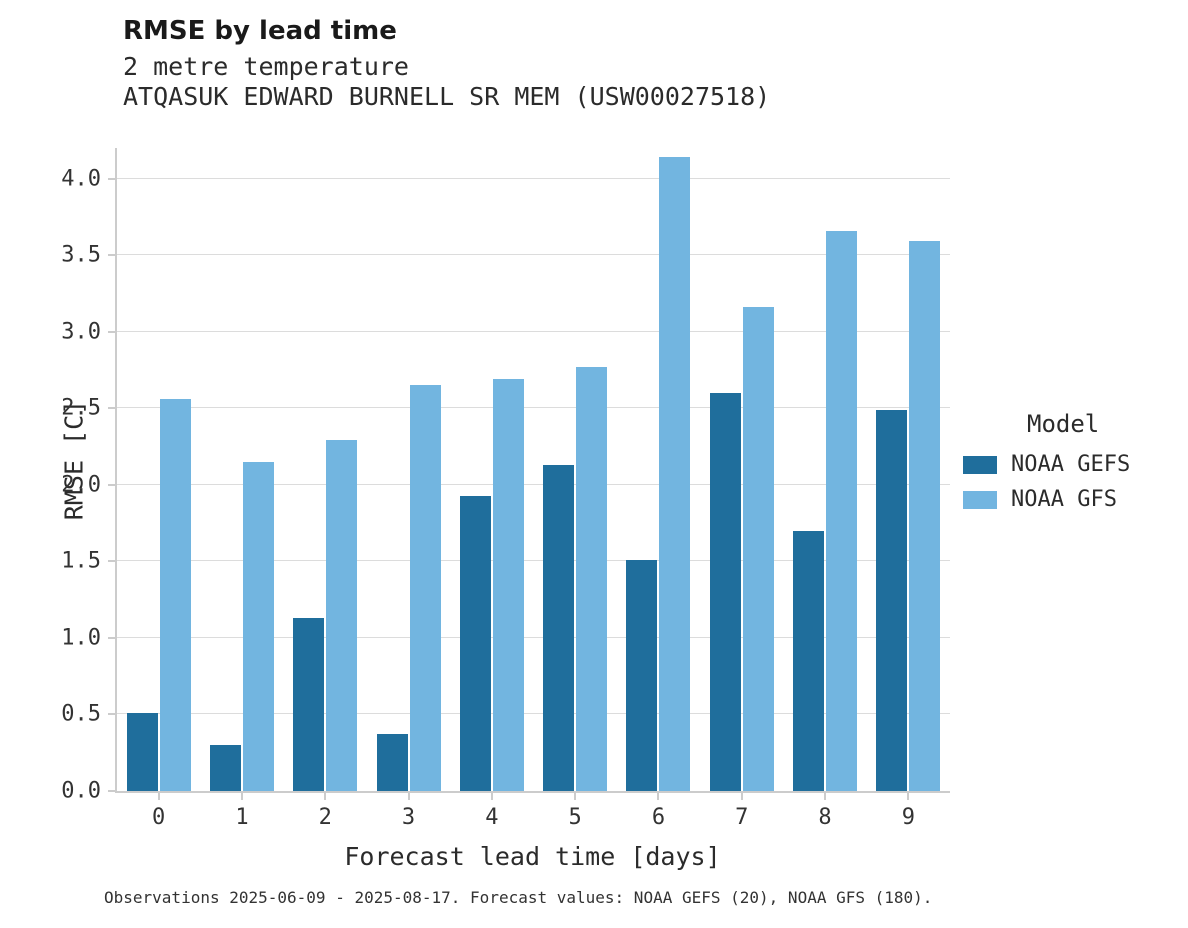 The image size is (1188, 928). Describe the element at coordinates (81, 791) in the screenshot. I see `y-tick-label: 0.0` at that location.